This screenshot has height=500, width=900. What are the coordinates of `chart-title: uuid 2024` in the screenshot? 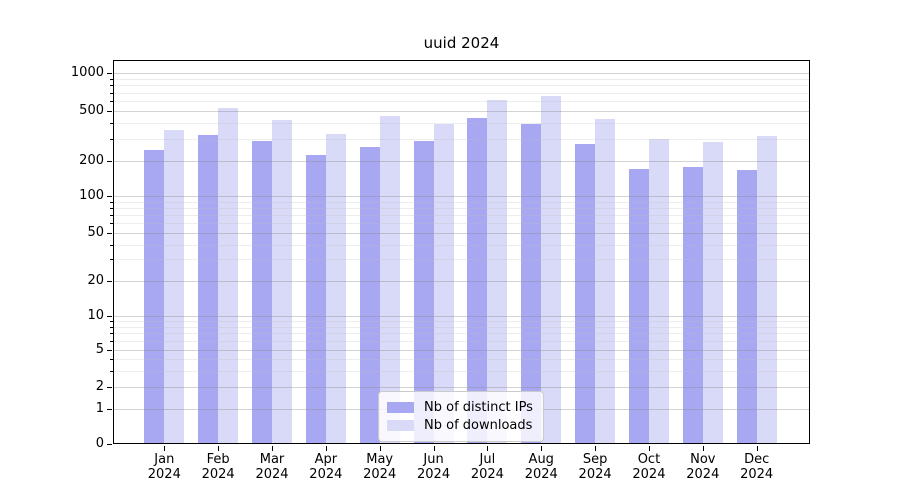 It's located at (461, 43).